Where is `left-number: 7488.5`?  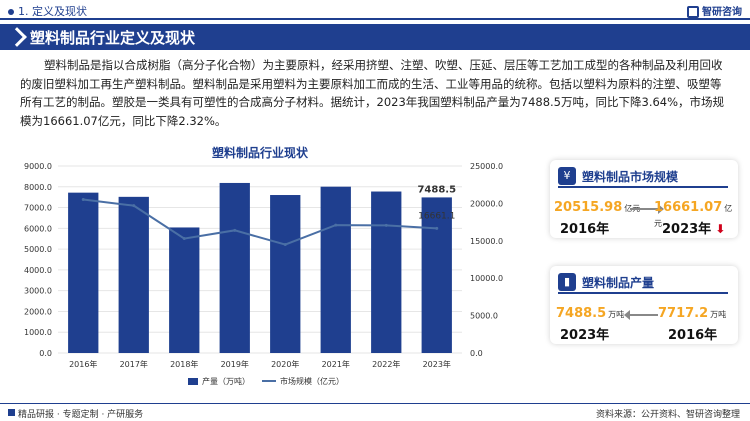 left-number: 7488.5 is located at coordinates (581, 313).